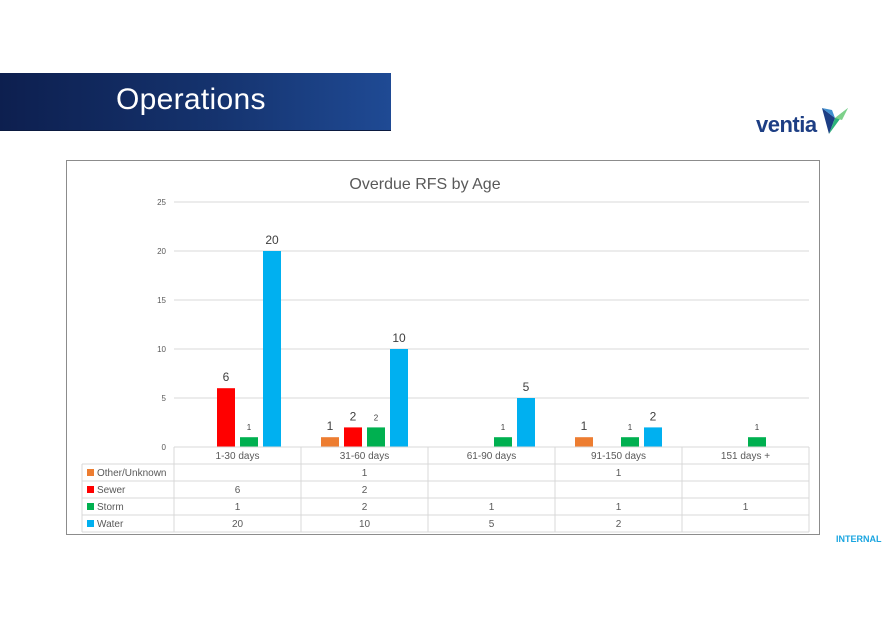  What do you see at coordinates (492, 524) in the screenshot?
I see `table-value: 5` at bounding box center [492, 524].